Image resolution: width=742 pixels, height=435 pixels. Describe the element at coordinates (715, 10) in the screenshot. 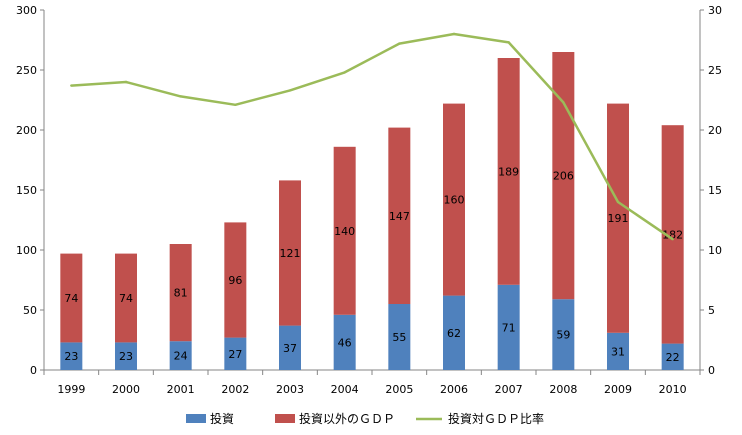

I see `right-tick-label: 30` at that location.